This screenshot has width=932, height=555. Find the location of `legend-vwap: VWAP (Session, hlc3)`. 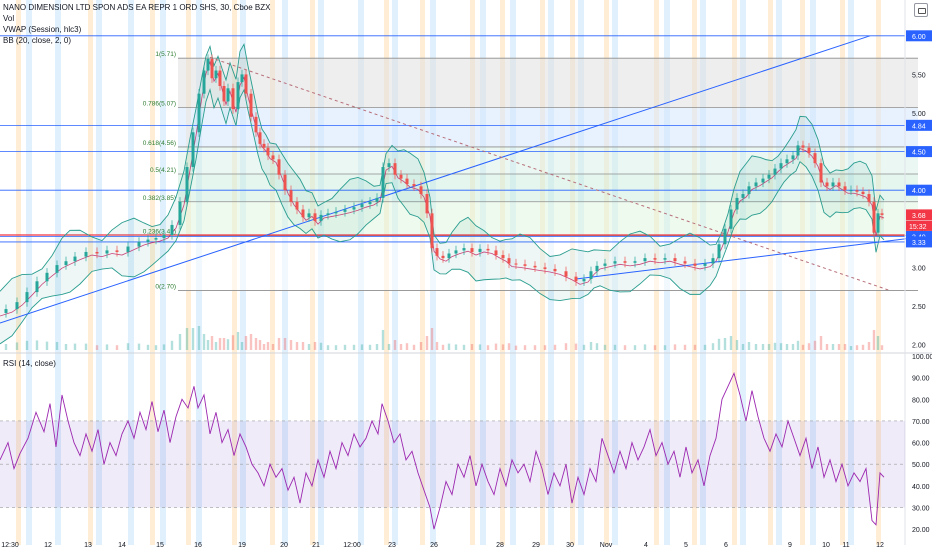

legend-vwap: VWAP (Session, hlc3) is located at coordinates (42, 29).